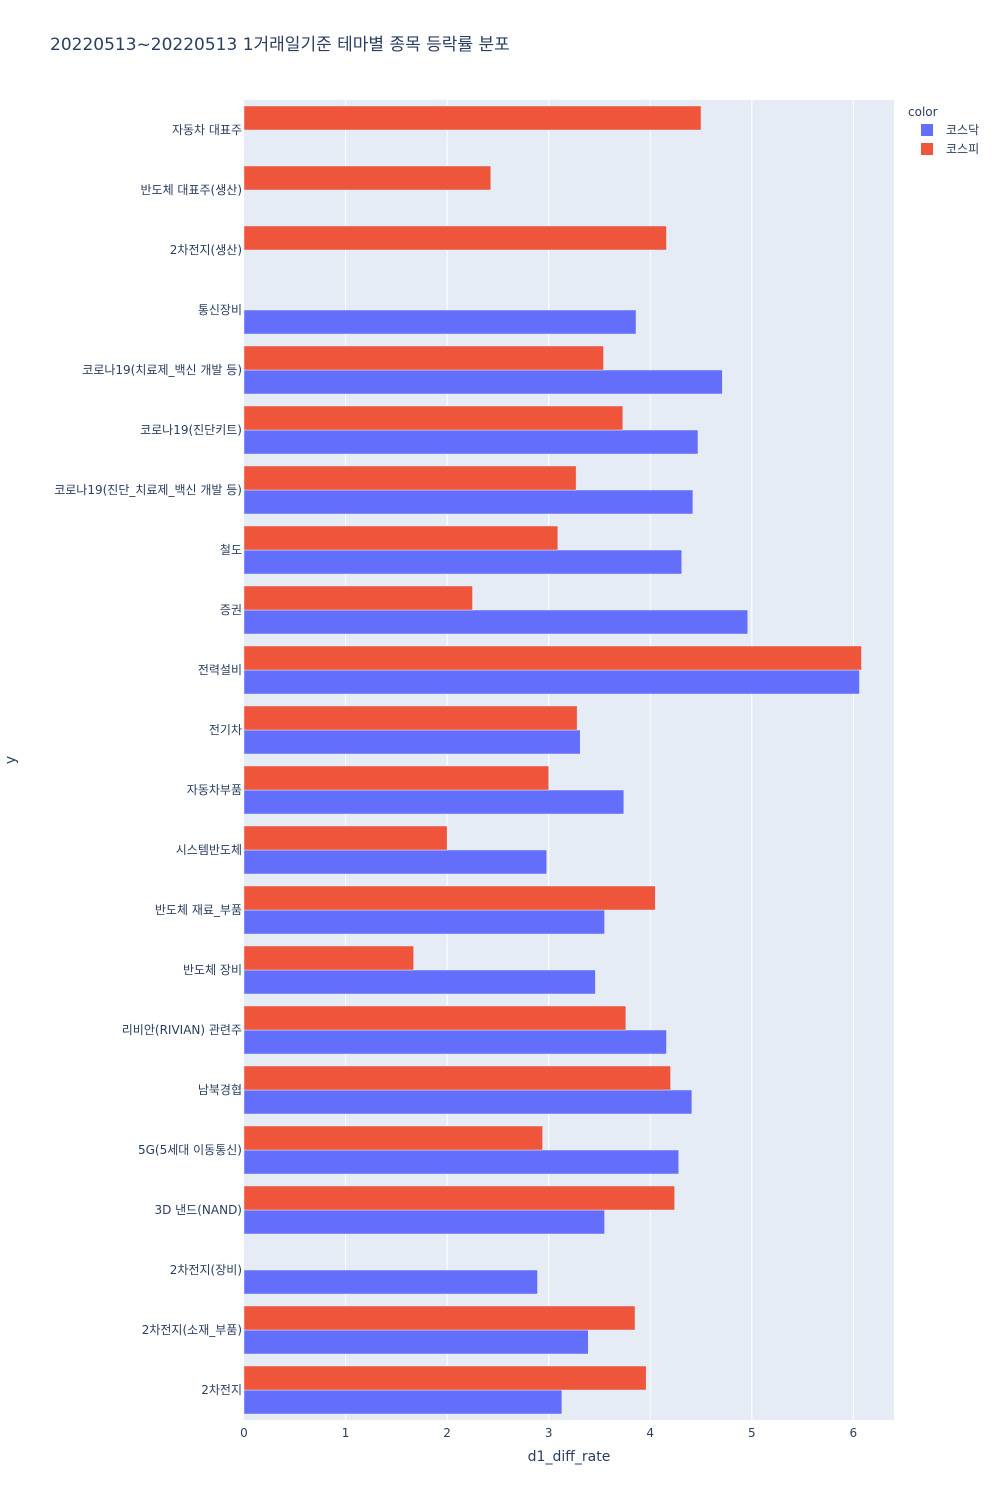 The height and width of the screenshot is (1504, 1000). I want to click on x-tick-label: 0, so click(244, 1433).